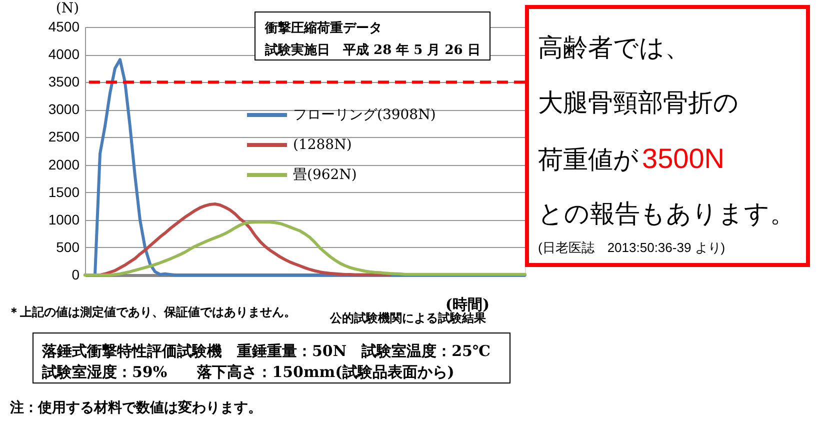 The height and width of the screenshot is (445, 820). Describe the element at coordinates (323, 28) in the screenshot. I see `annotation: 衝撃圧縮荷重データ` at that location.